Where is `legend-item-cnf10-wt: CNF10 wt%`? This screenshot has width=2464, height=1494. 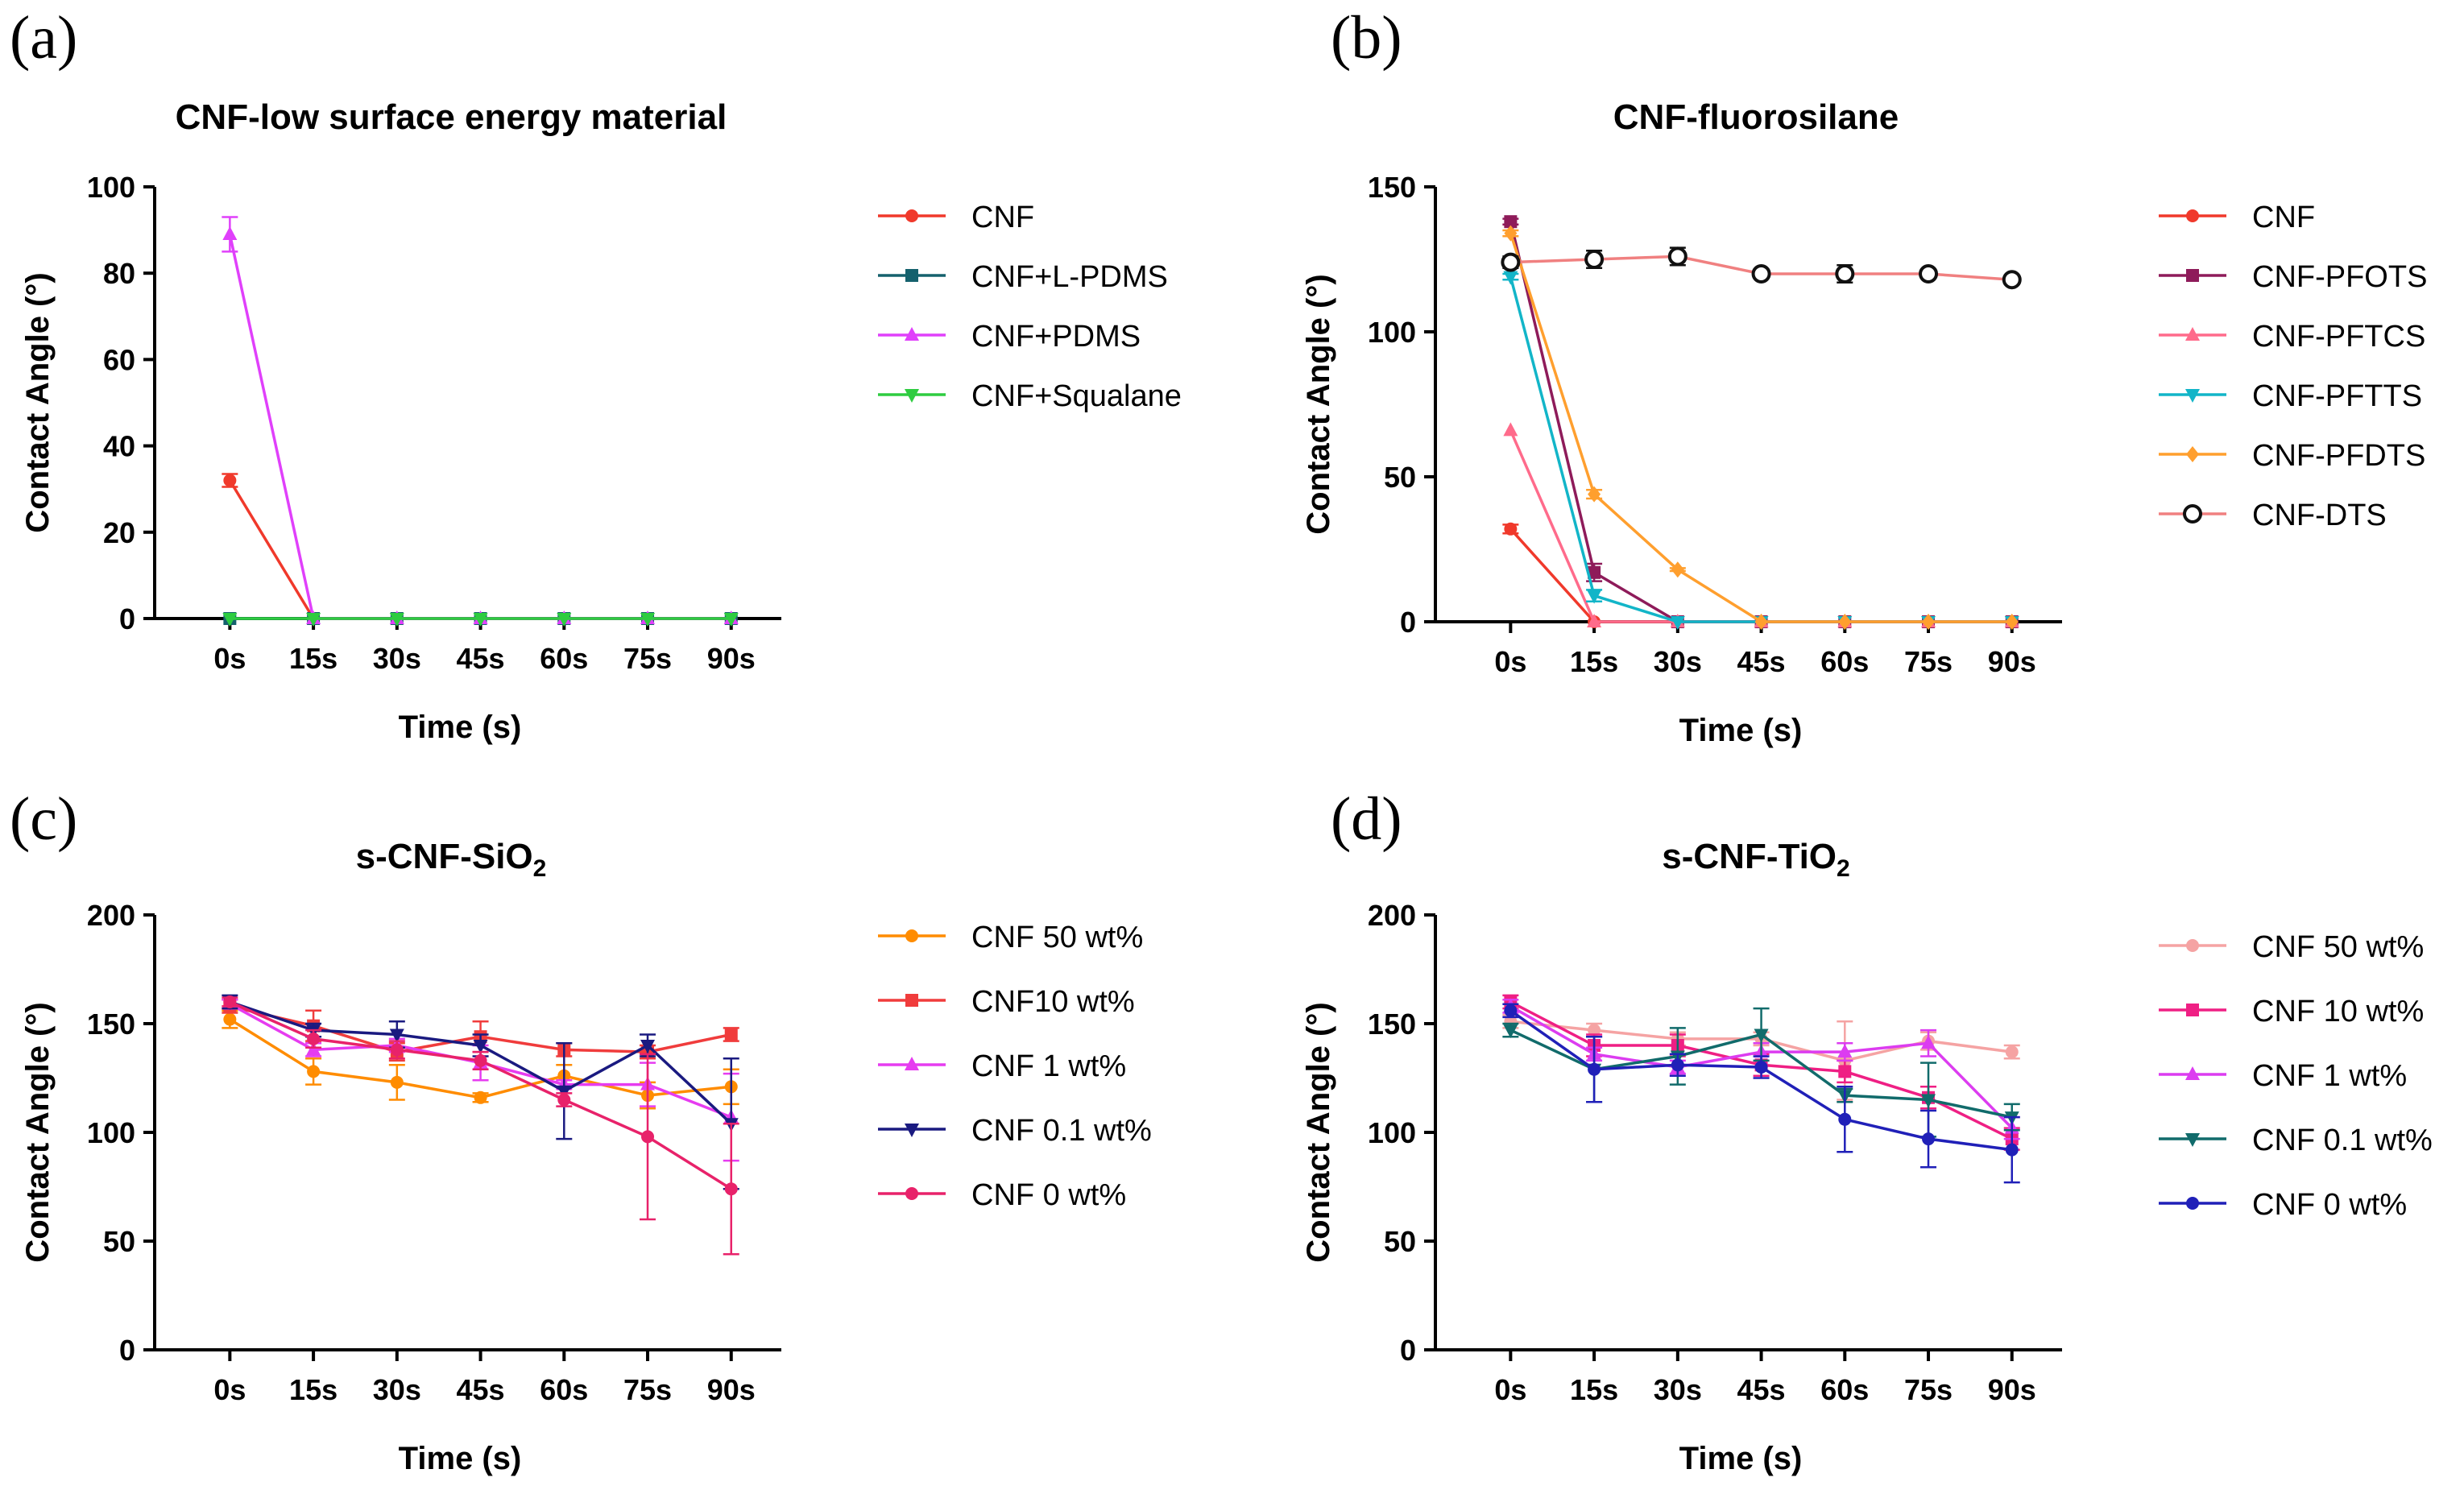
legend-item-cnf10-wt: CNF10 wt% is located at coordinates (1006, 1002).